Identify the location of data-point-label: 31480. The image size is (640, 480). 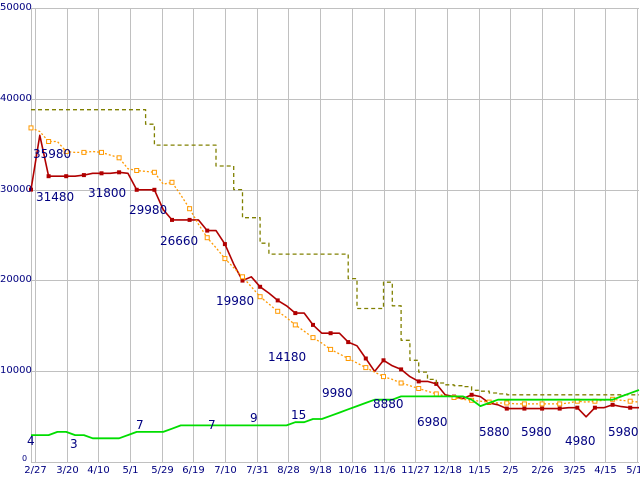
(55, 197).